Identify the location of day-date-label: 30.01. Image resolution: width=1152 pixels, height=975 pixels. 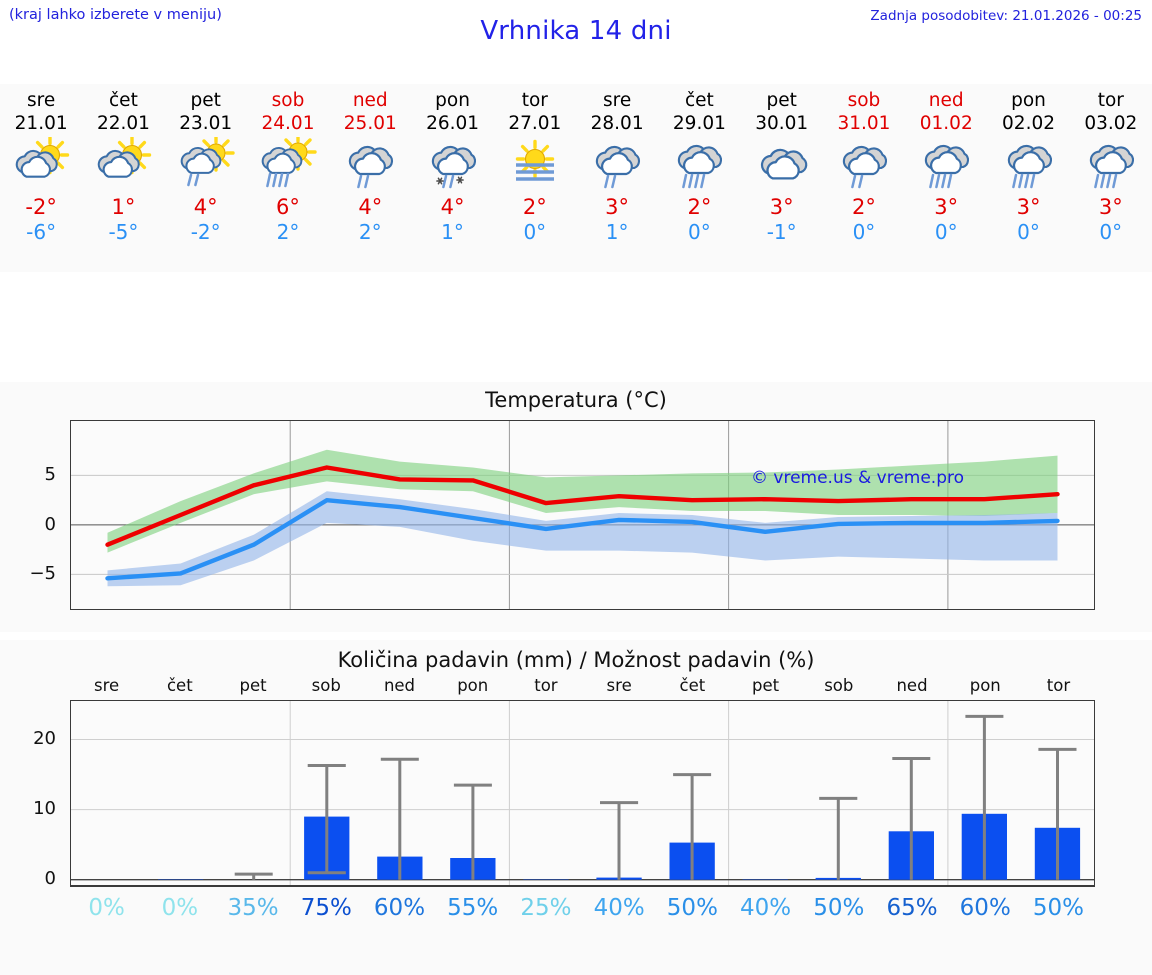
(782, 123).